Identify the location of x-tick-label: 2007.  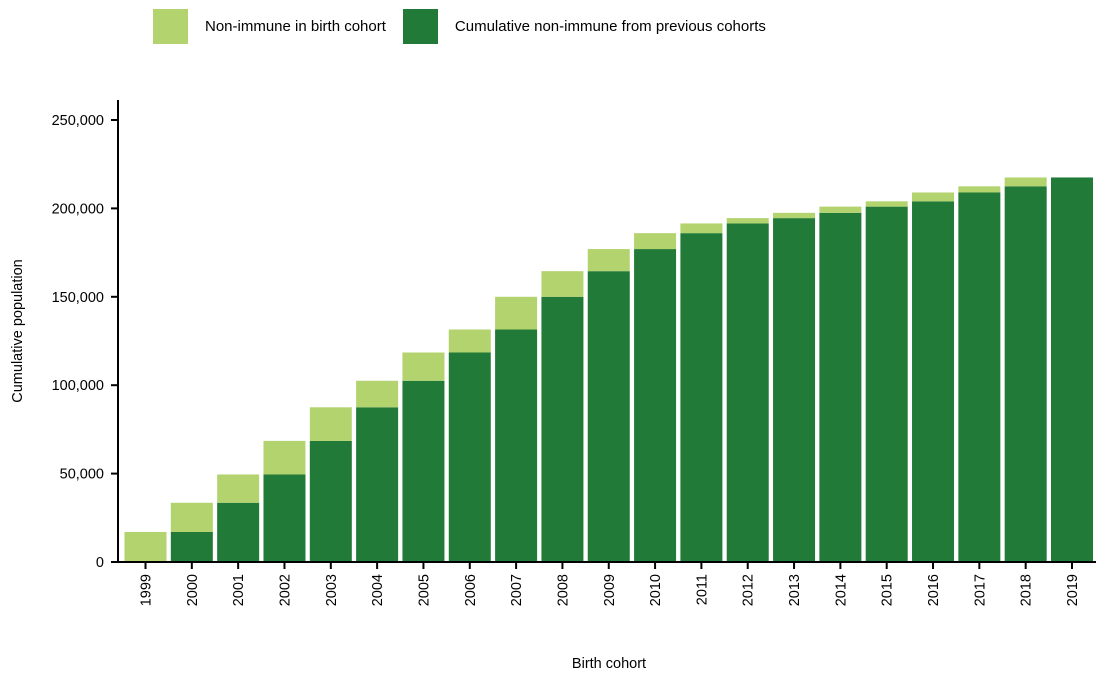
(517, 590).